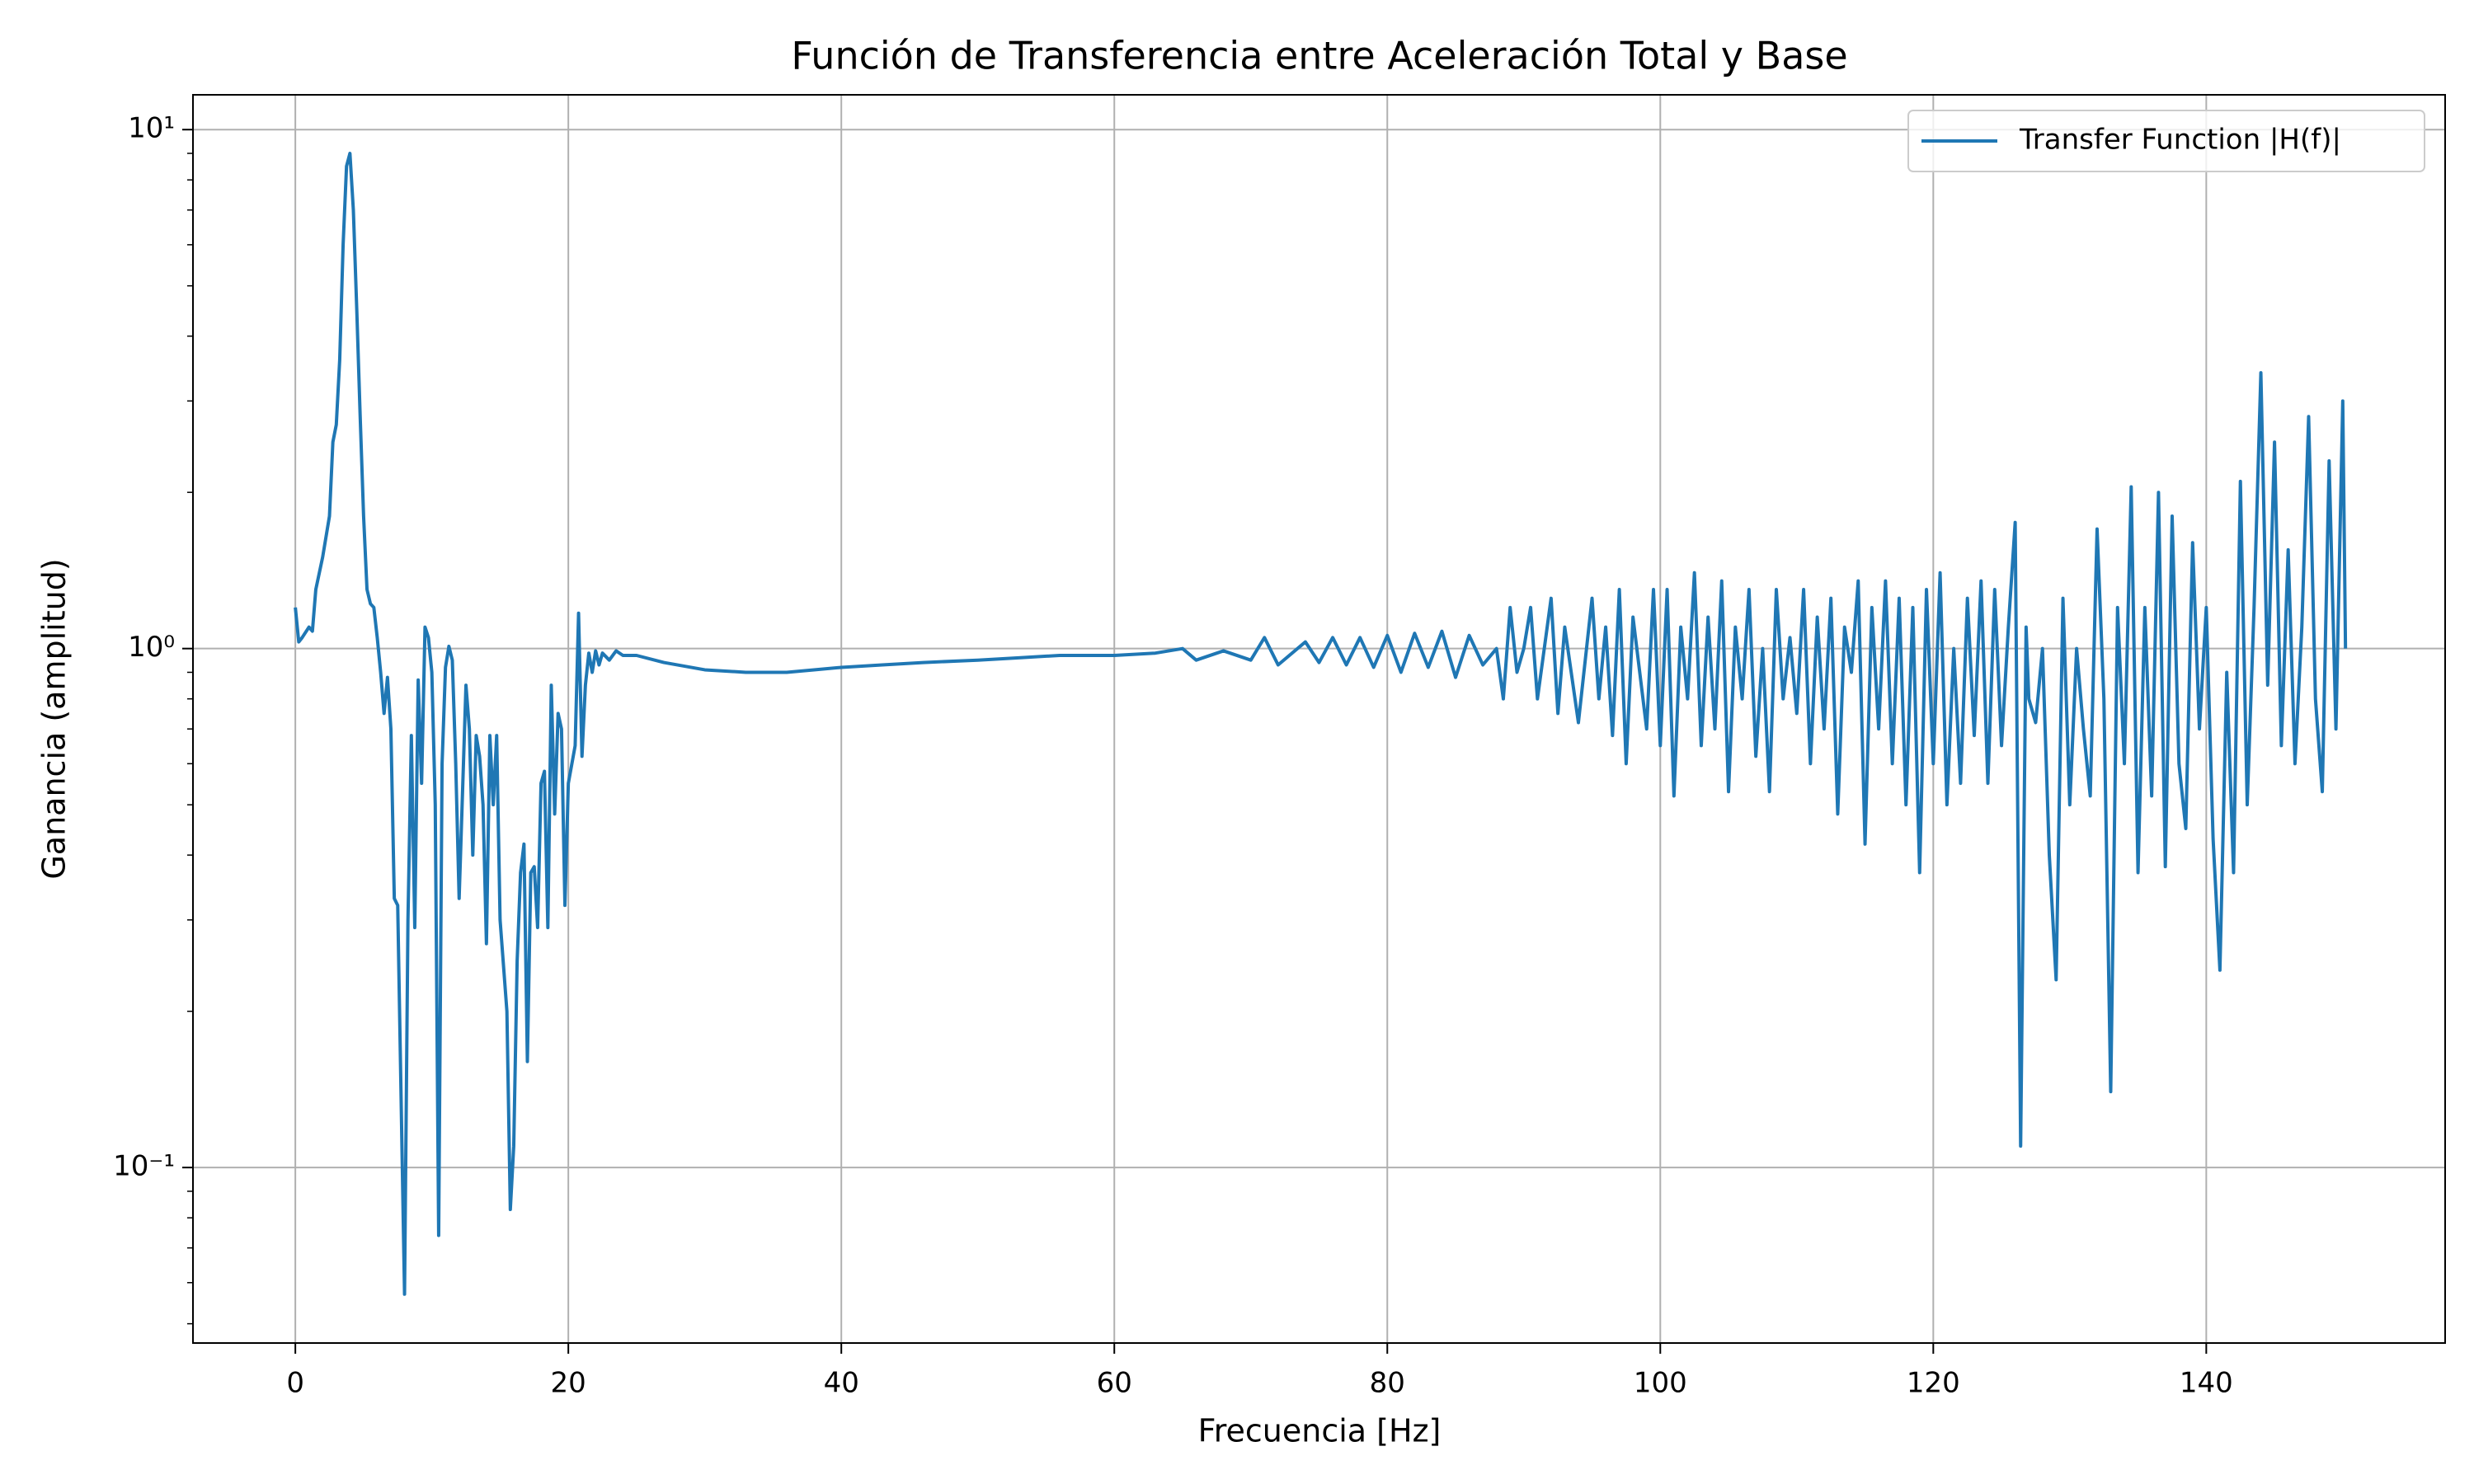 The height and width of the screenshot is (1484, 2474). I want to click on y-axis-label: Ganancia (amplitud), so click(54, 718).